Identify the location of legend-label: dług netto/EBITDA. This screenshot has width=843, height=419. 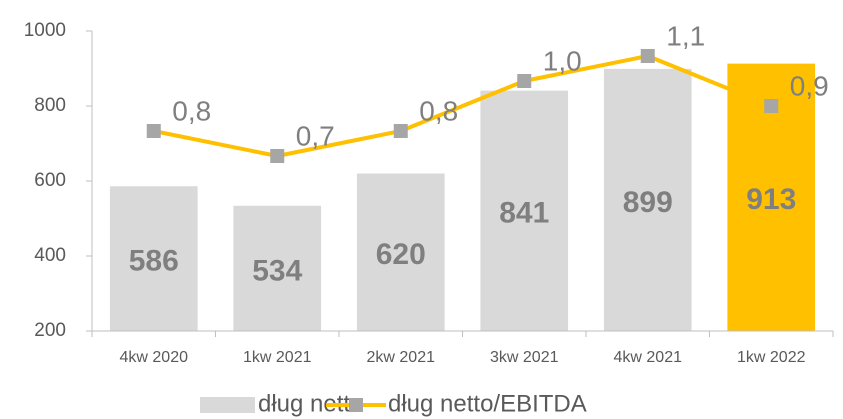
(487, 403).